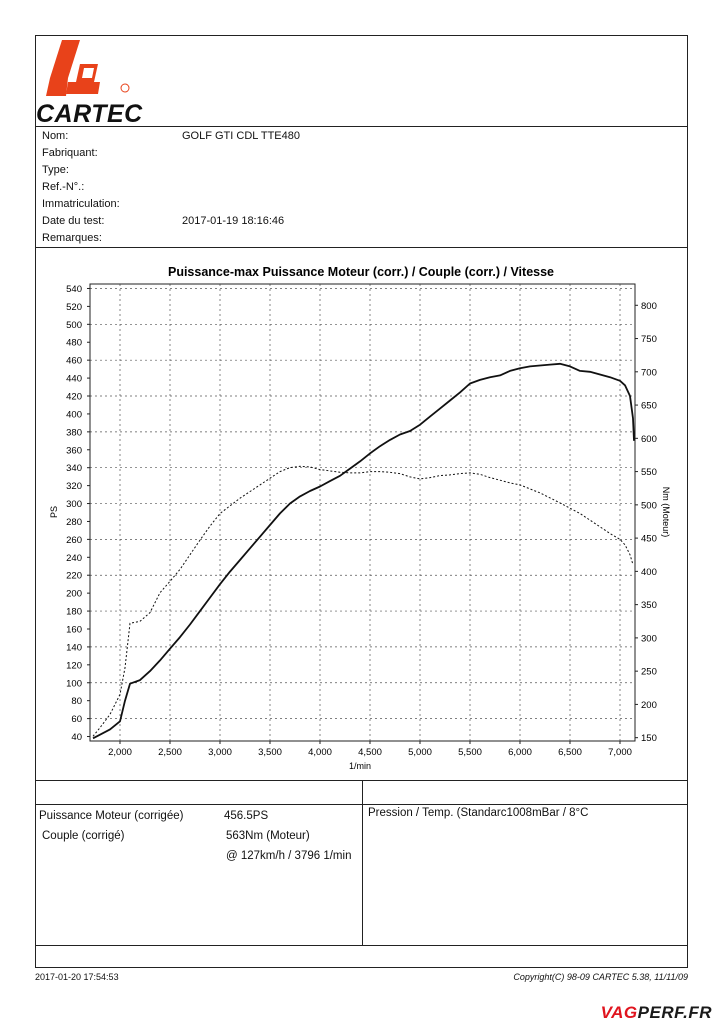 The image size is (724, 1024). What do you see at coordinates (74, 468) in the screenshot?
I see `y-tick-label: 340` at bounding box center [74, 468].